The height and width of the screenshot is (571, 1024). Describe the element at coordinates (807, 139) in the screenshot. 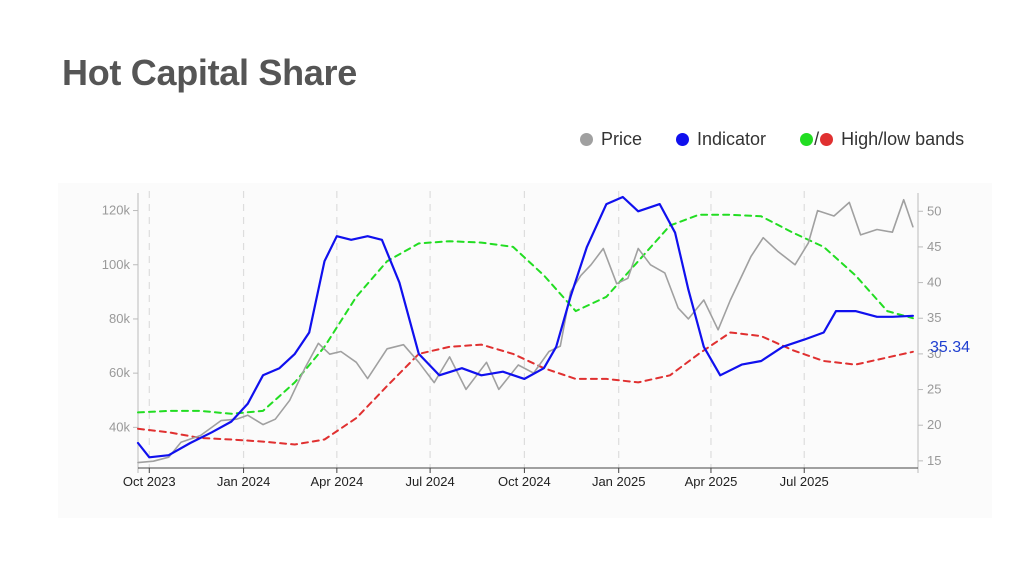

I see `high-band-dot-icon` at that location.